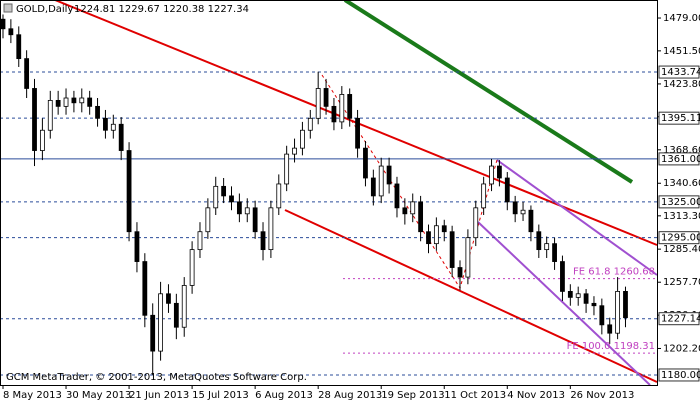 The image size is (700, 402). Describe the element at coordinates (220, 395) in the screenshot. I see `x-tick-label: 15 Jul 2013` at that location.